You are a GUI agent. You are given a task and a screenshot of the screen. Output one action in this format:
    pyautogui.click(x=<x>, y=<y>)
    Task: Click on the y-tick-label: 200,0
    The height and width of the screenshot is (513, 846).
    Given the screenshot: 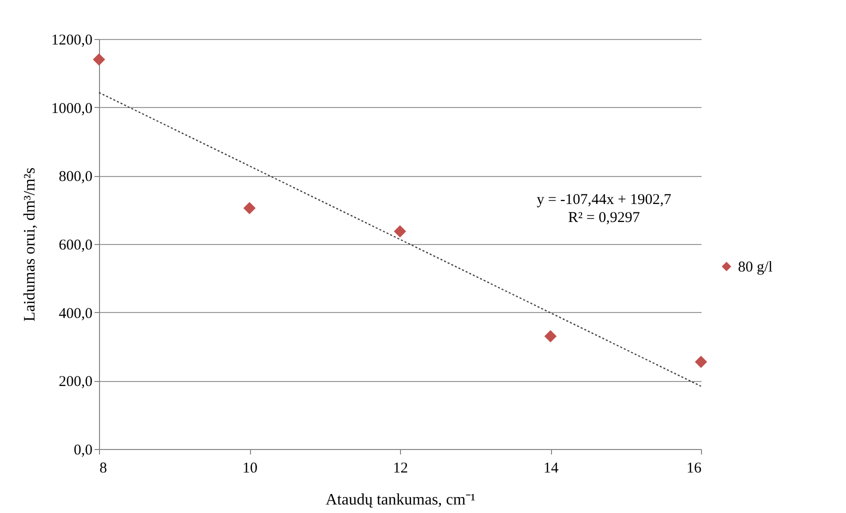 What is the action you would take?
    pyautogui.click(x=75, y=382)
    